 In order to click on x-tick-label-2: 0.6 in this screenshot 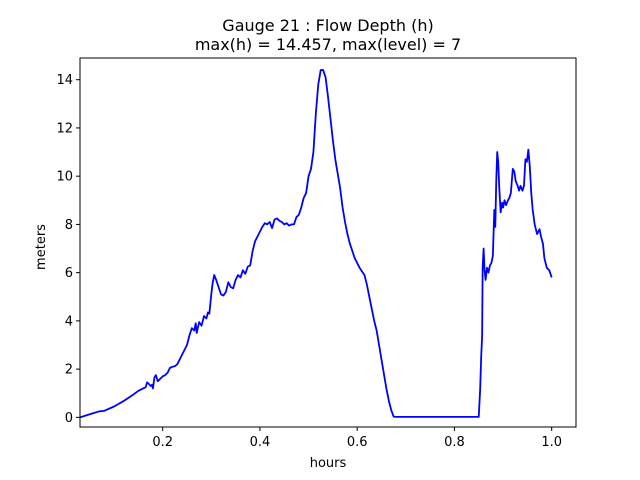, I will do `click(357, 442)`.